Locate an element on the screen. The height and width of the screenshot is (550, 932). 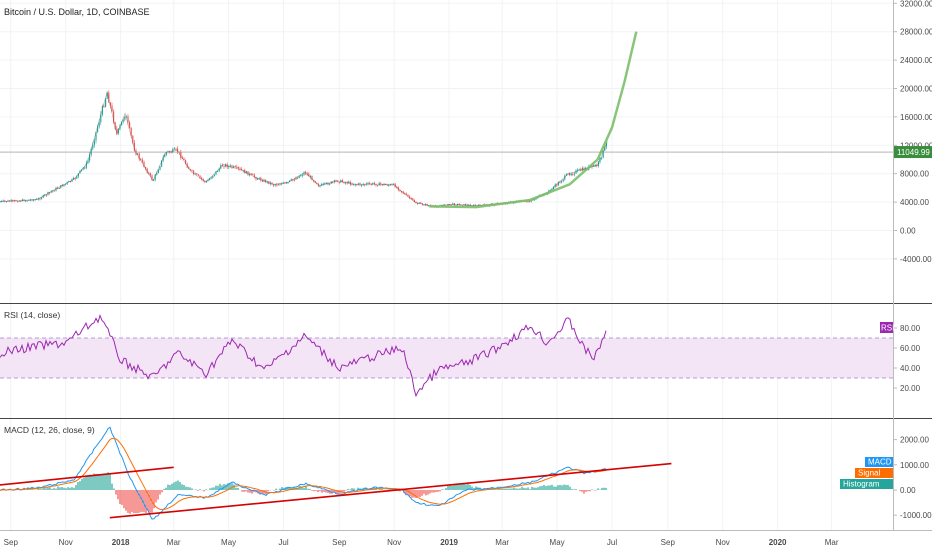
price-axis-label: 20000.00 is located at coordinates (916, 89).